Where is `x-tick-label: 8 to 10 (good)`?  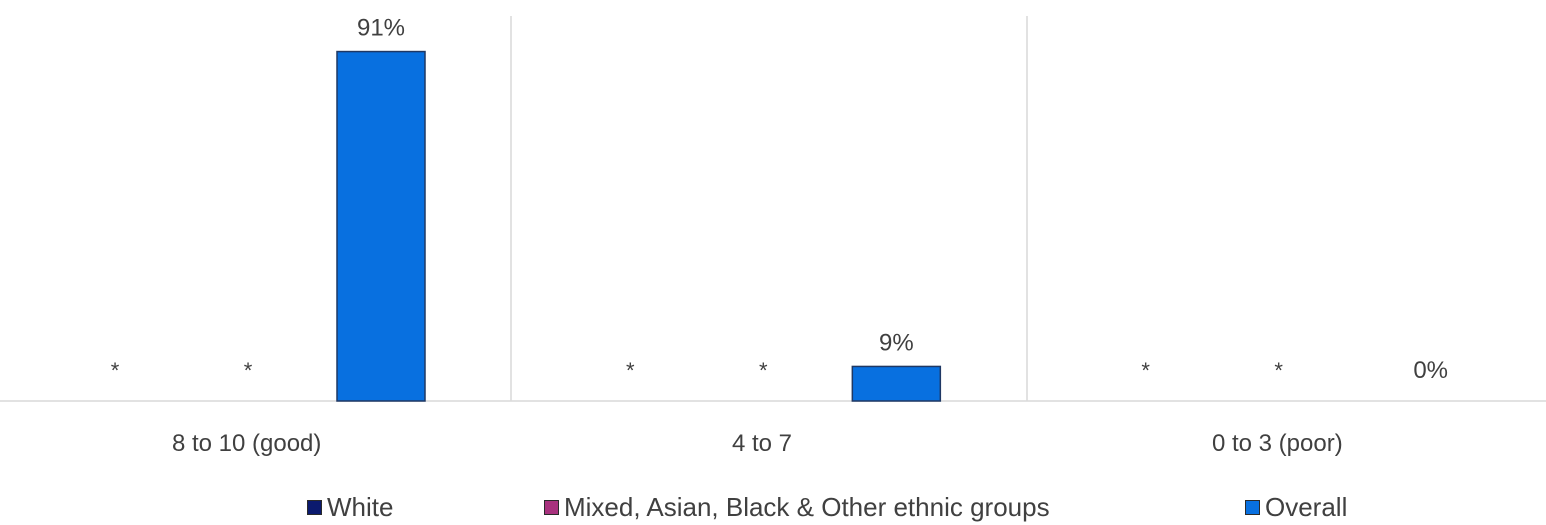 x-tick-label: 8 to 10 (good) is located at coordinates (246, 443).